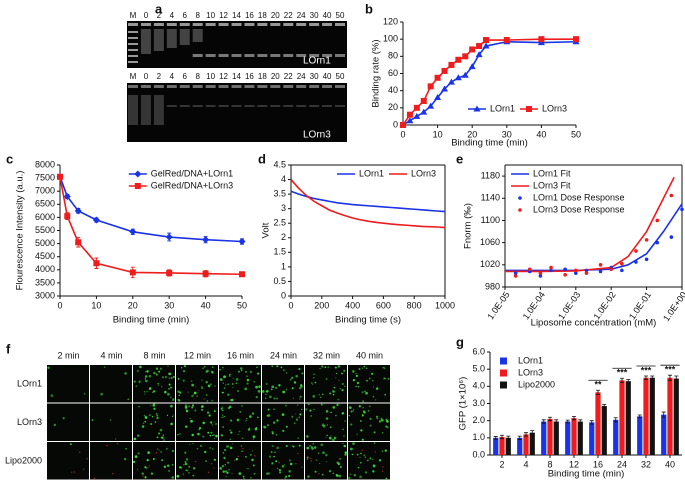  Describe the element at coordinates (290, 305) in the screenshot. I see `x-tick-label: 0` at that location.